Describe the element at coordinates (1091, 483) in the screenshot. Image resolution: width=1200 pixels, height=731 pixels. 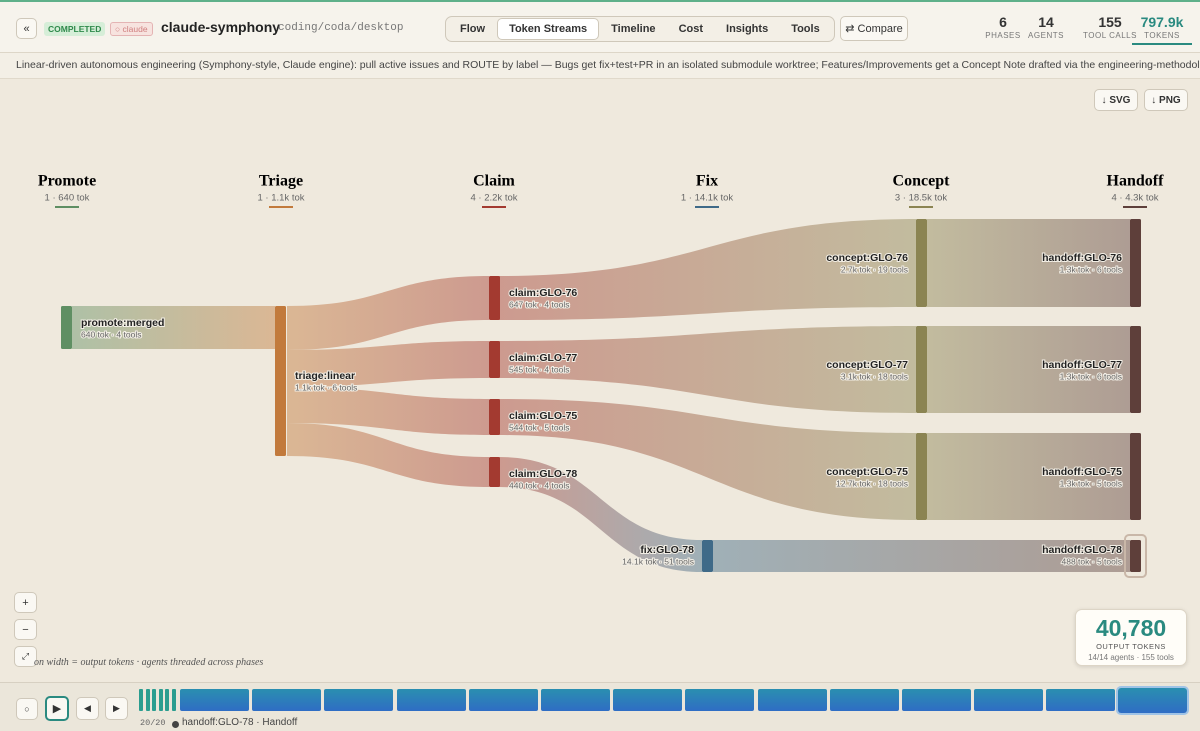
I see `node-detail: 1.3k tok · 5 tools` at that location.